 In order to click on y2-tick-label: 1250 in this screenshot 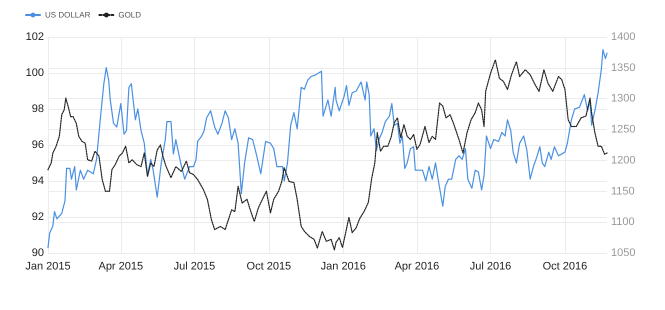, I will do `click(623, 130)`.